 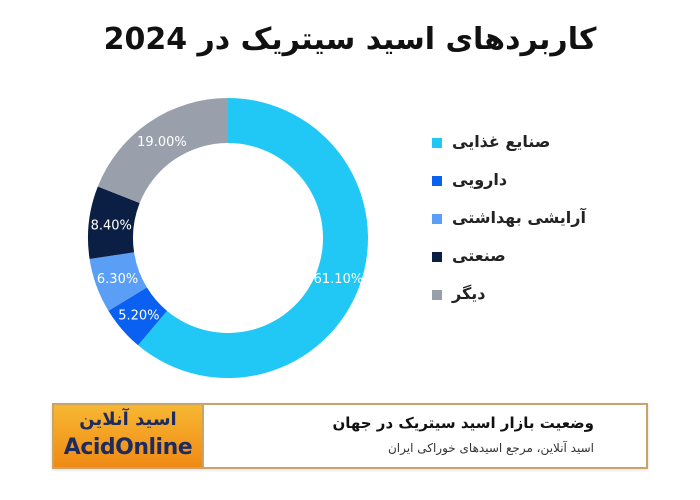 What do you see at coordinates (519, 217) in the screenshot?
I see `legend-label: آرایشی بهداشتی` at bounding box center [519, 217].